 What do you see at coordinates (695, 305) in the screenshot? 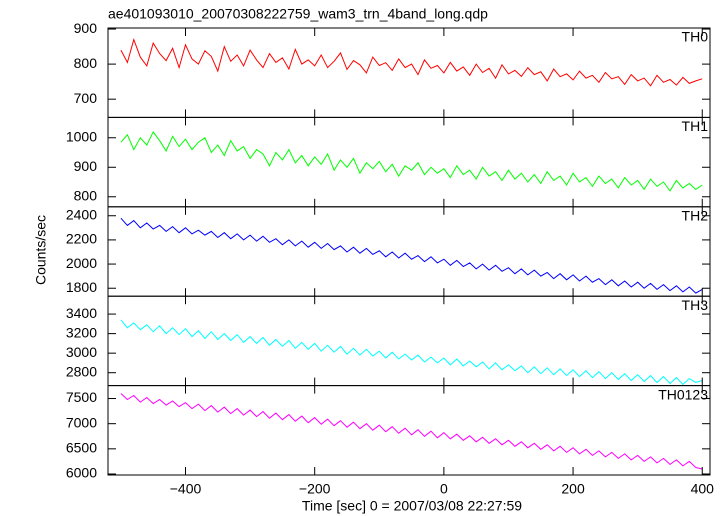
I see `series-label: TH3` at bounding box center [695, 305].